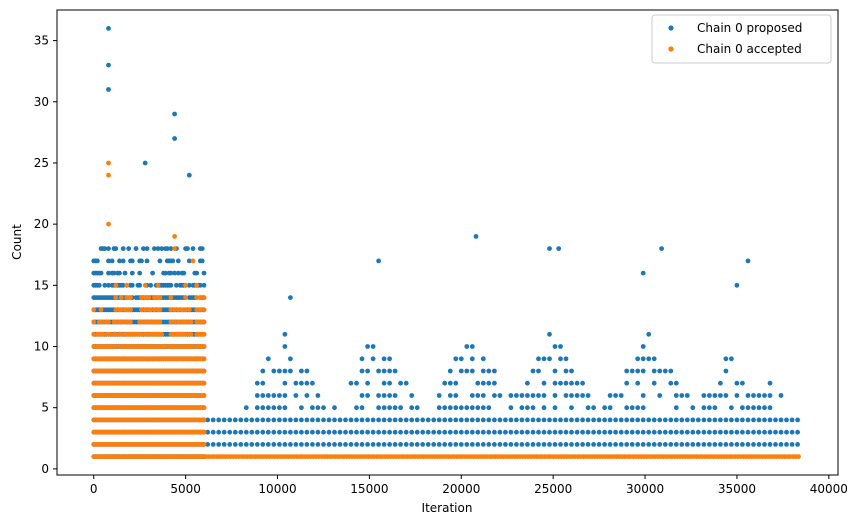 Image resolution: width=858 pixels, height=525 pixels. Describe the element at coordinates (45, 408) in the screenshot. I see `y-tick-label: 5` at that location.